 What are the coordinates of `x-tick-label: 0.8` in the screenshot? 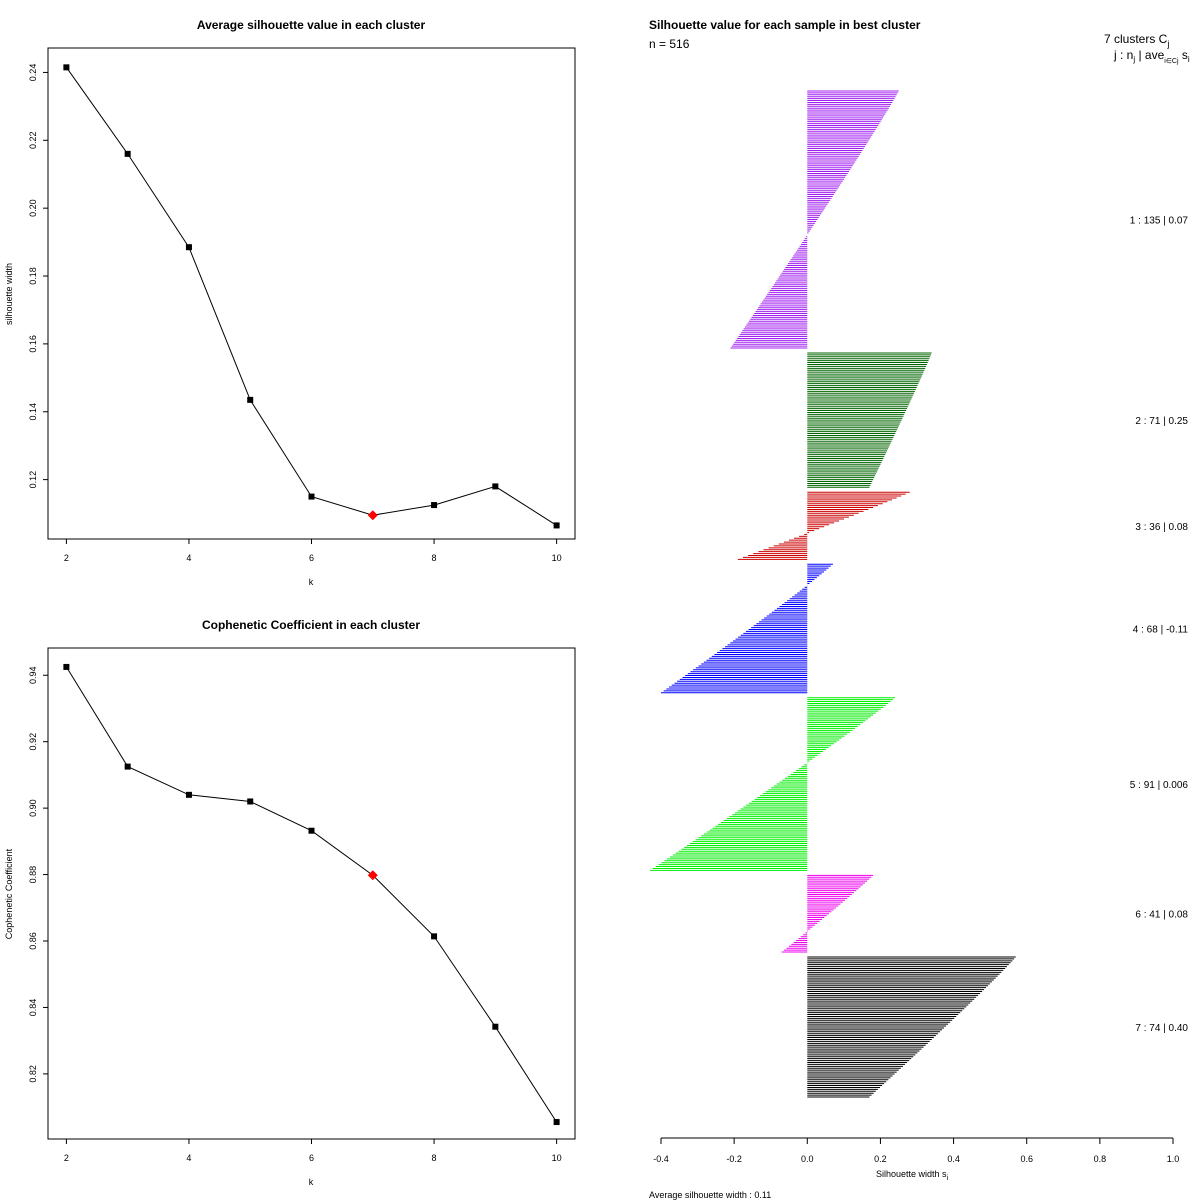 It's located at (1100, 1159).